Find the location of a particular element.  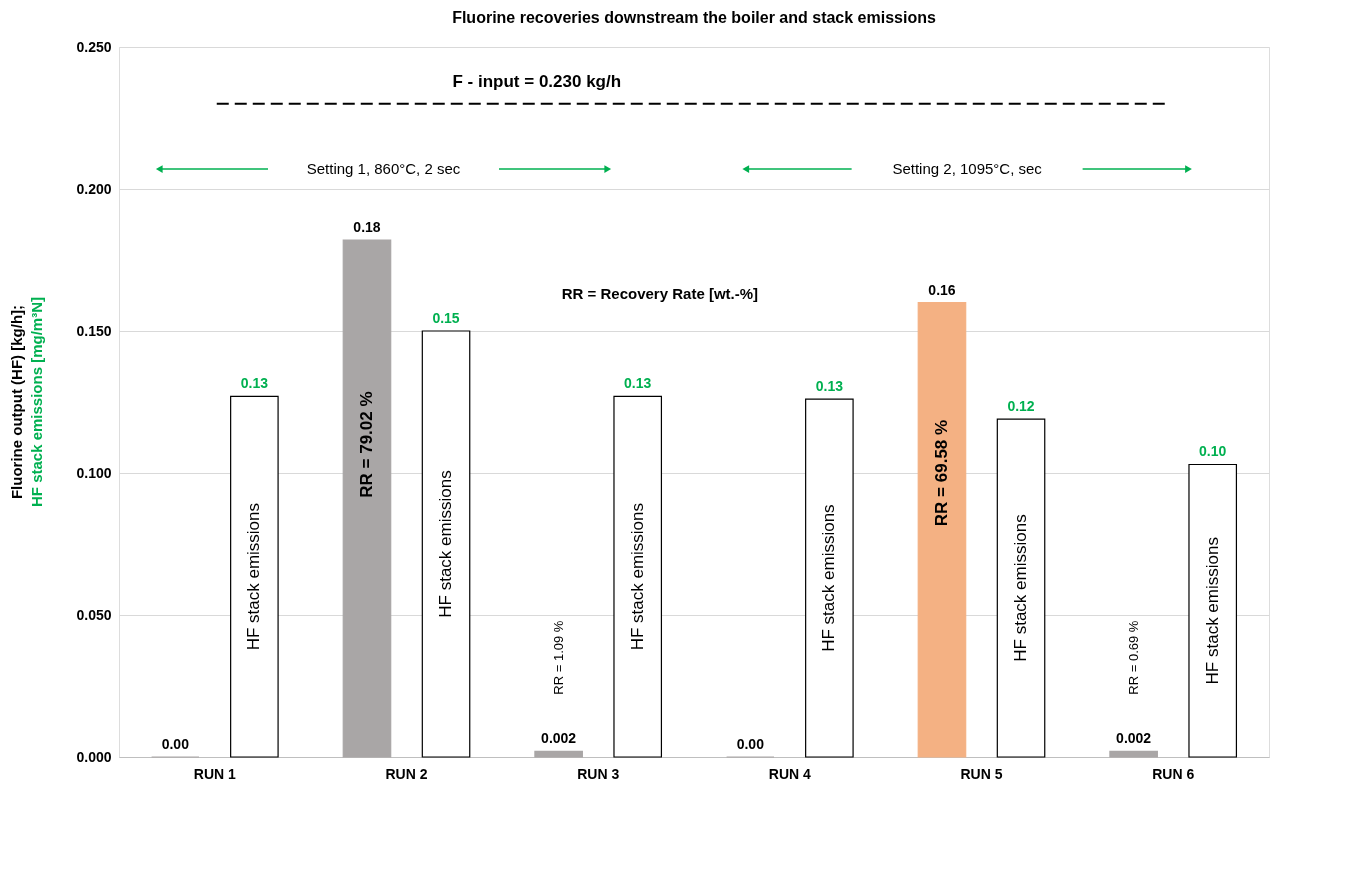

annotation: RR = 69.58 % is located at coordinates (941, 473).